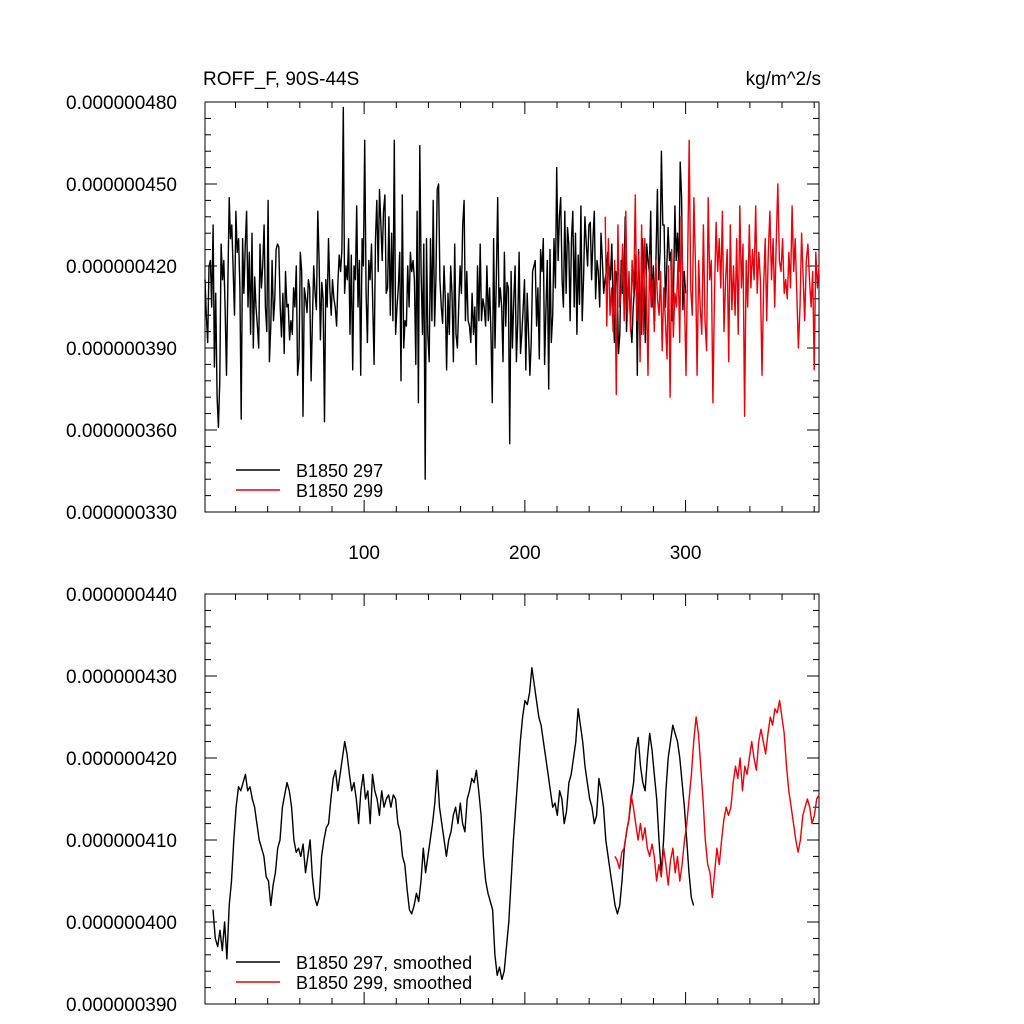 The height and width of the screenshot is (1024, 1024). Describe the element at coordinates (339, 471) in the screenshot. I see `legend-label: B1850 297` at that location.